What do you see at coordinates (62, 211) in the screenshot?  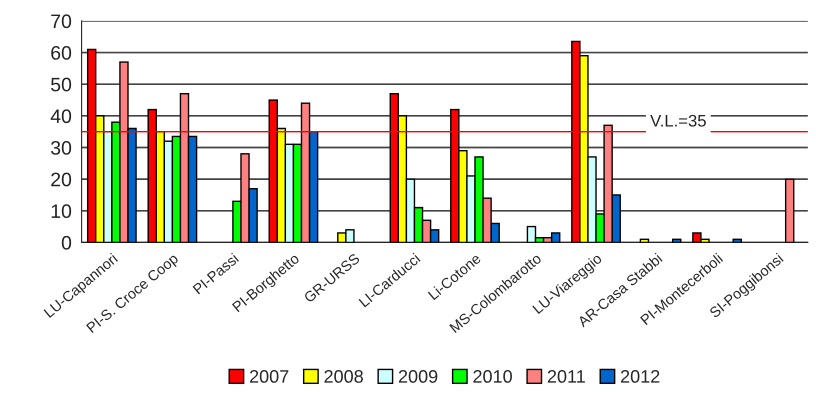 I see `y-tick-label: 10` at bounding box center [62, 211].